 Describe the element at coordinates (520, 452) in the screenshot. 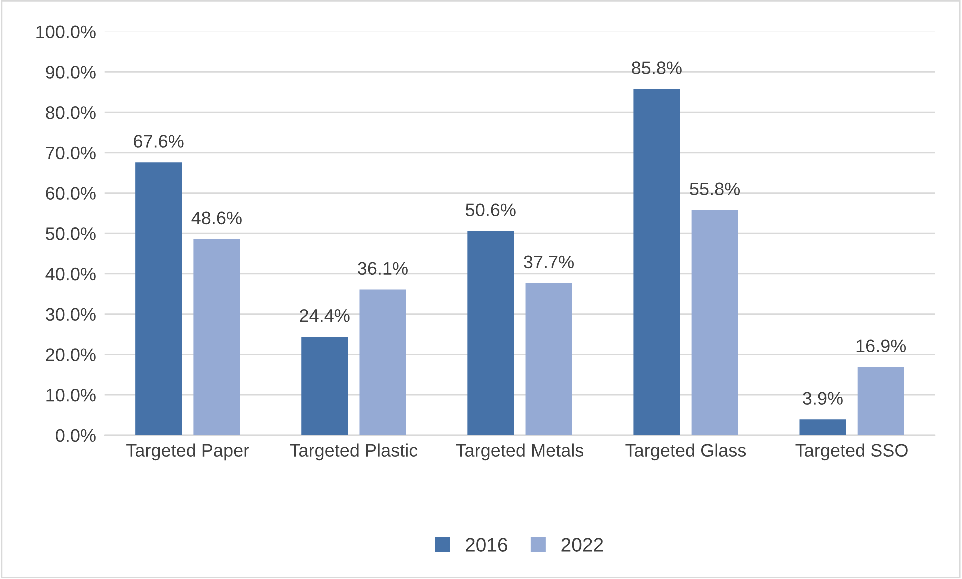

I see `x-tick-label: Targeted Metals` at that location.